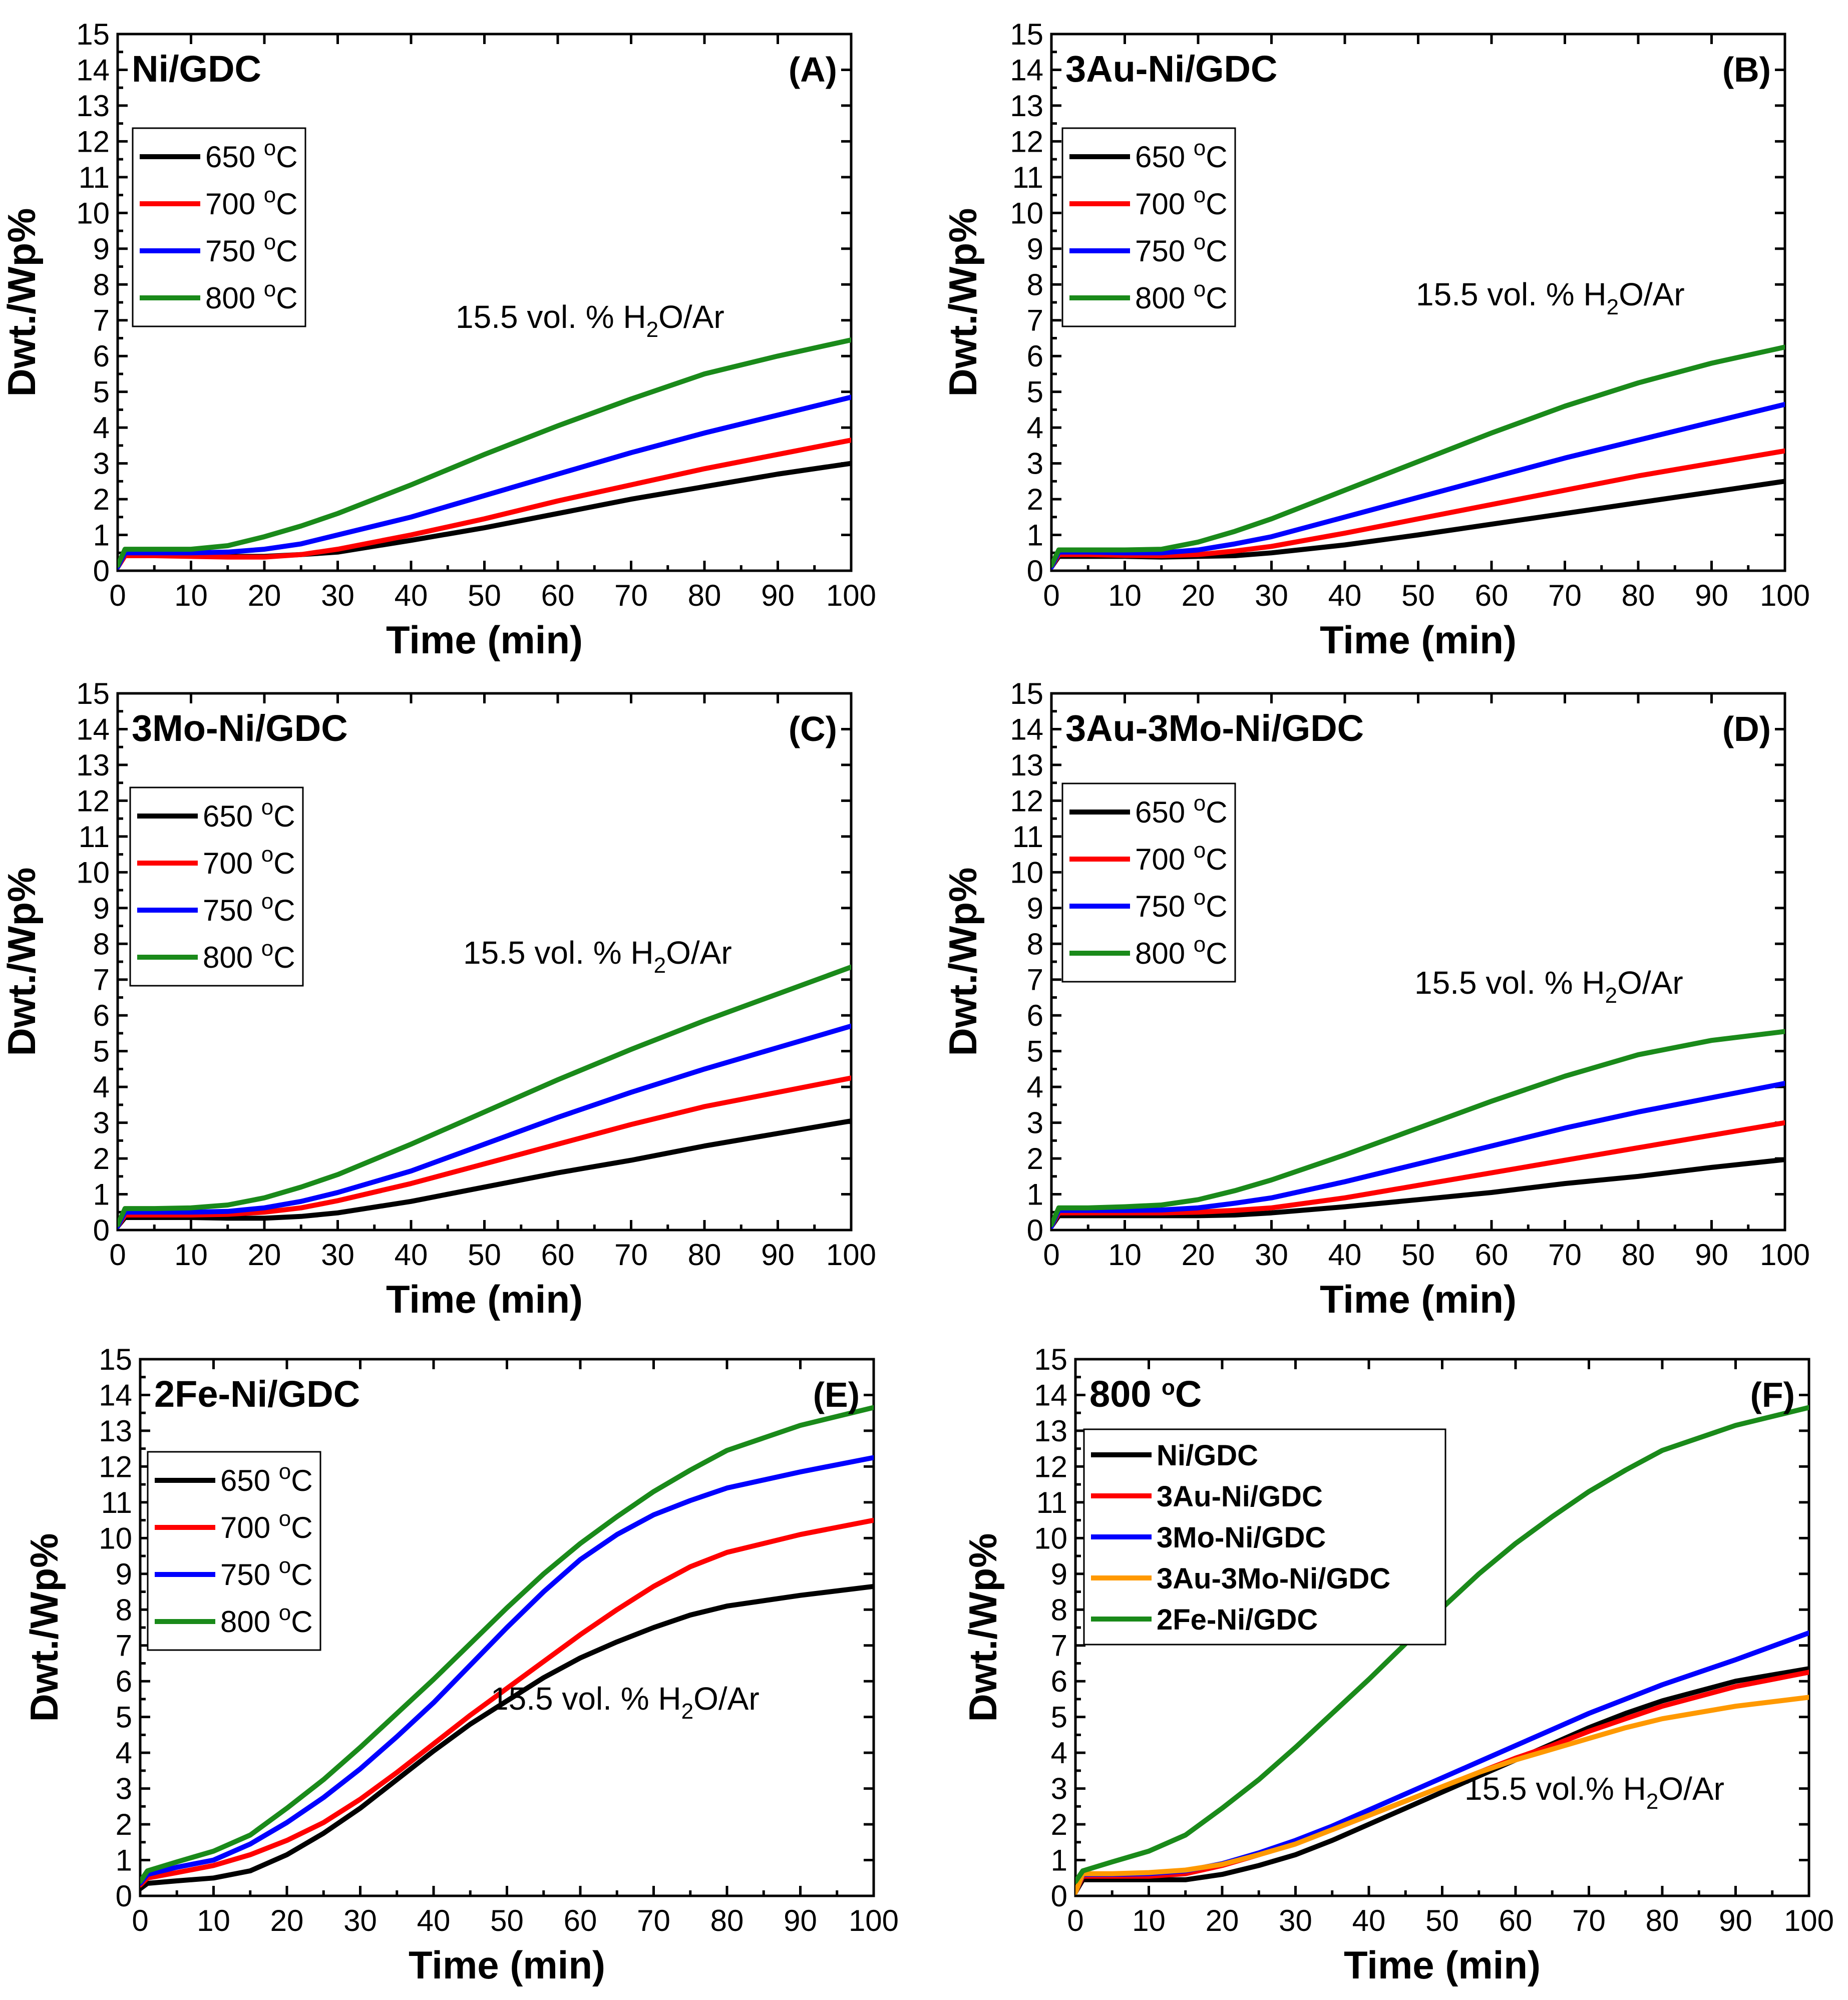  What do you see at coordinates (1746, 728) in the screenshot?
I see `panel-letter: (D)` at bounding box center [1746, 728].